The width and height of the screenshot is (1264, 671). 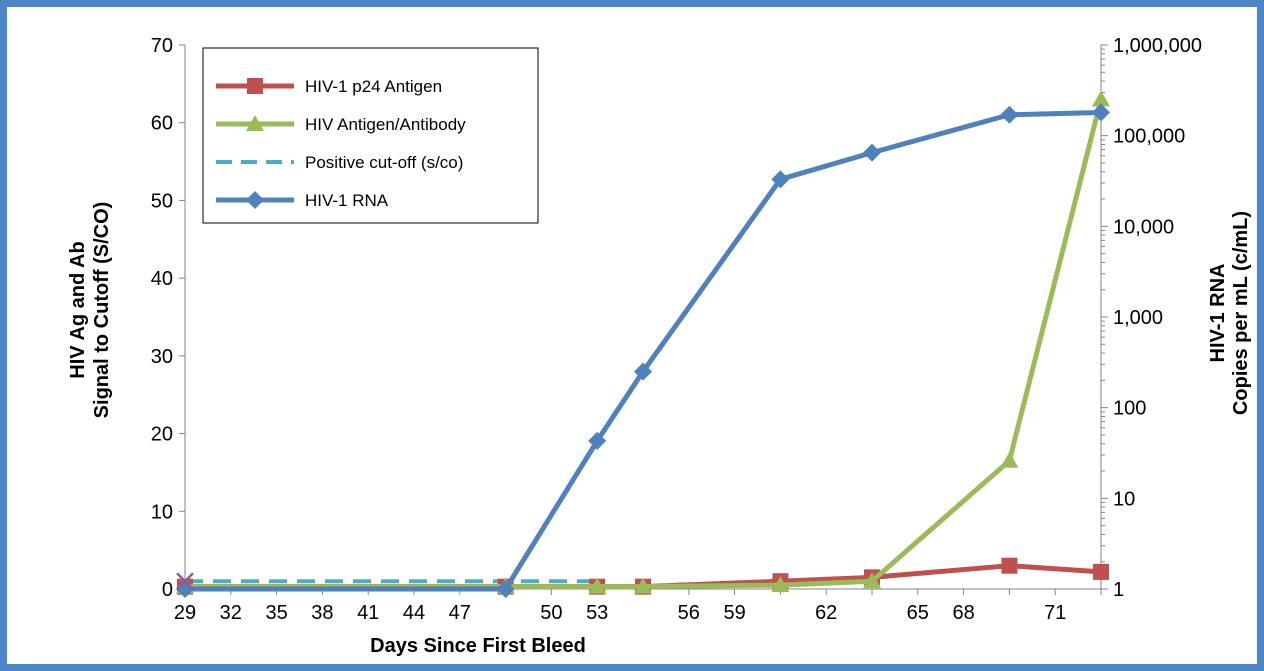 What do you see at coordinates (167, 590) in the screenshot?
I see `left-tick-label: 0` at bounding box center [167, 590].